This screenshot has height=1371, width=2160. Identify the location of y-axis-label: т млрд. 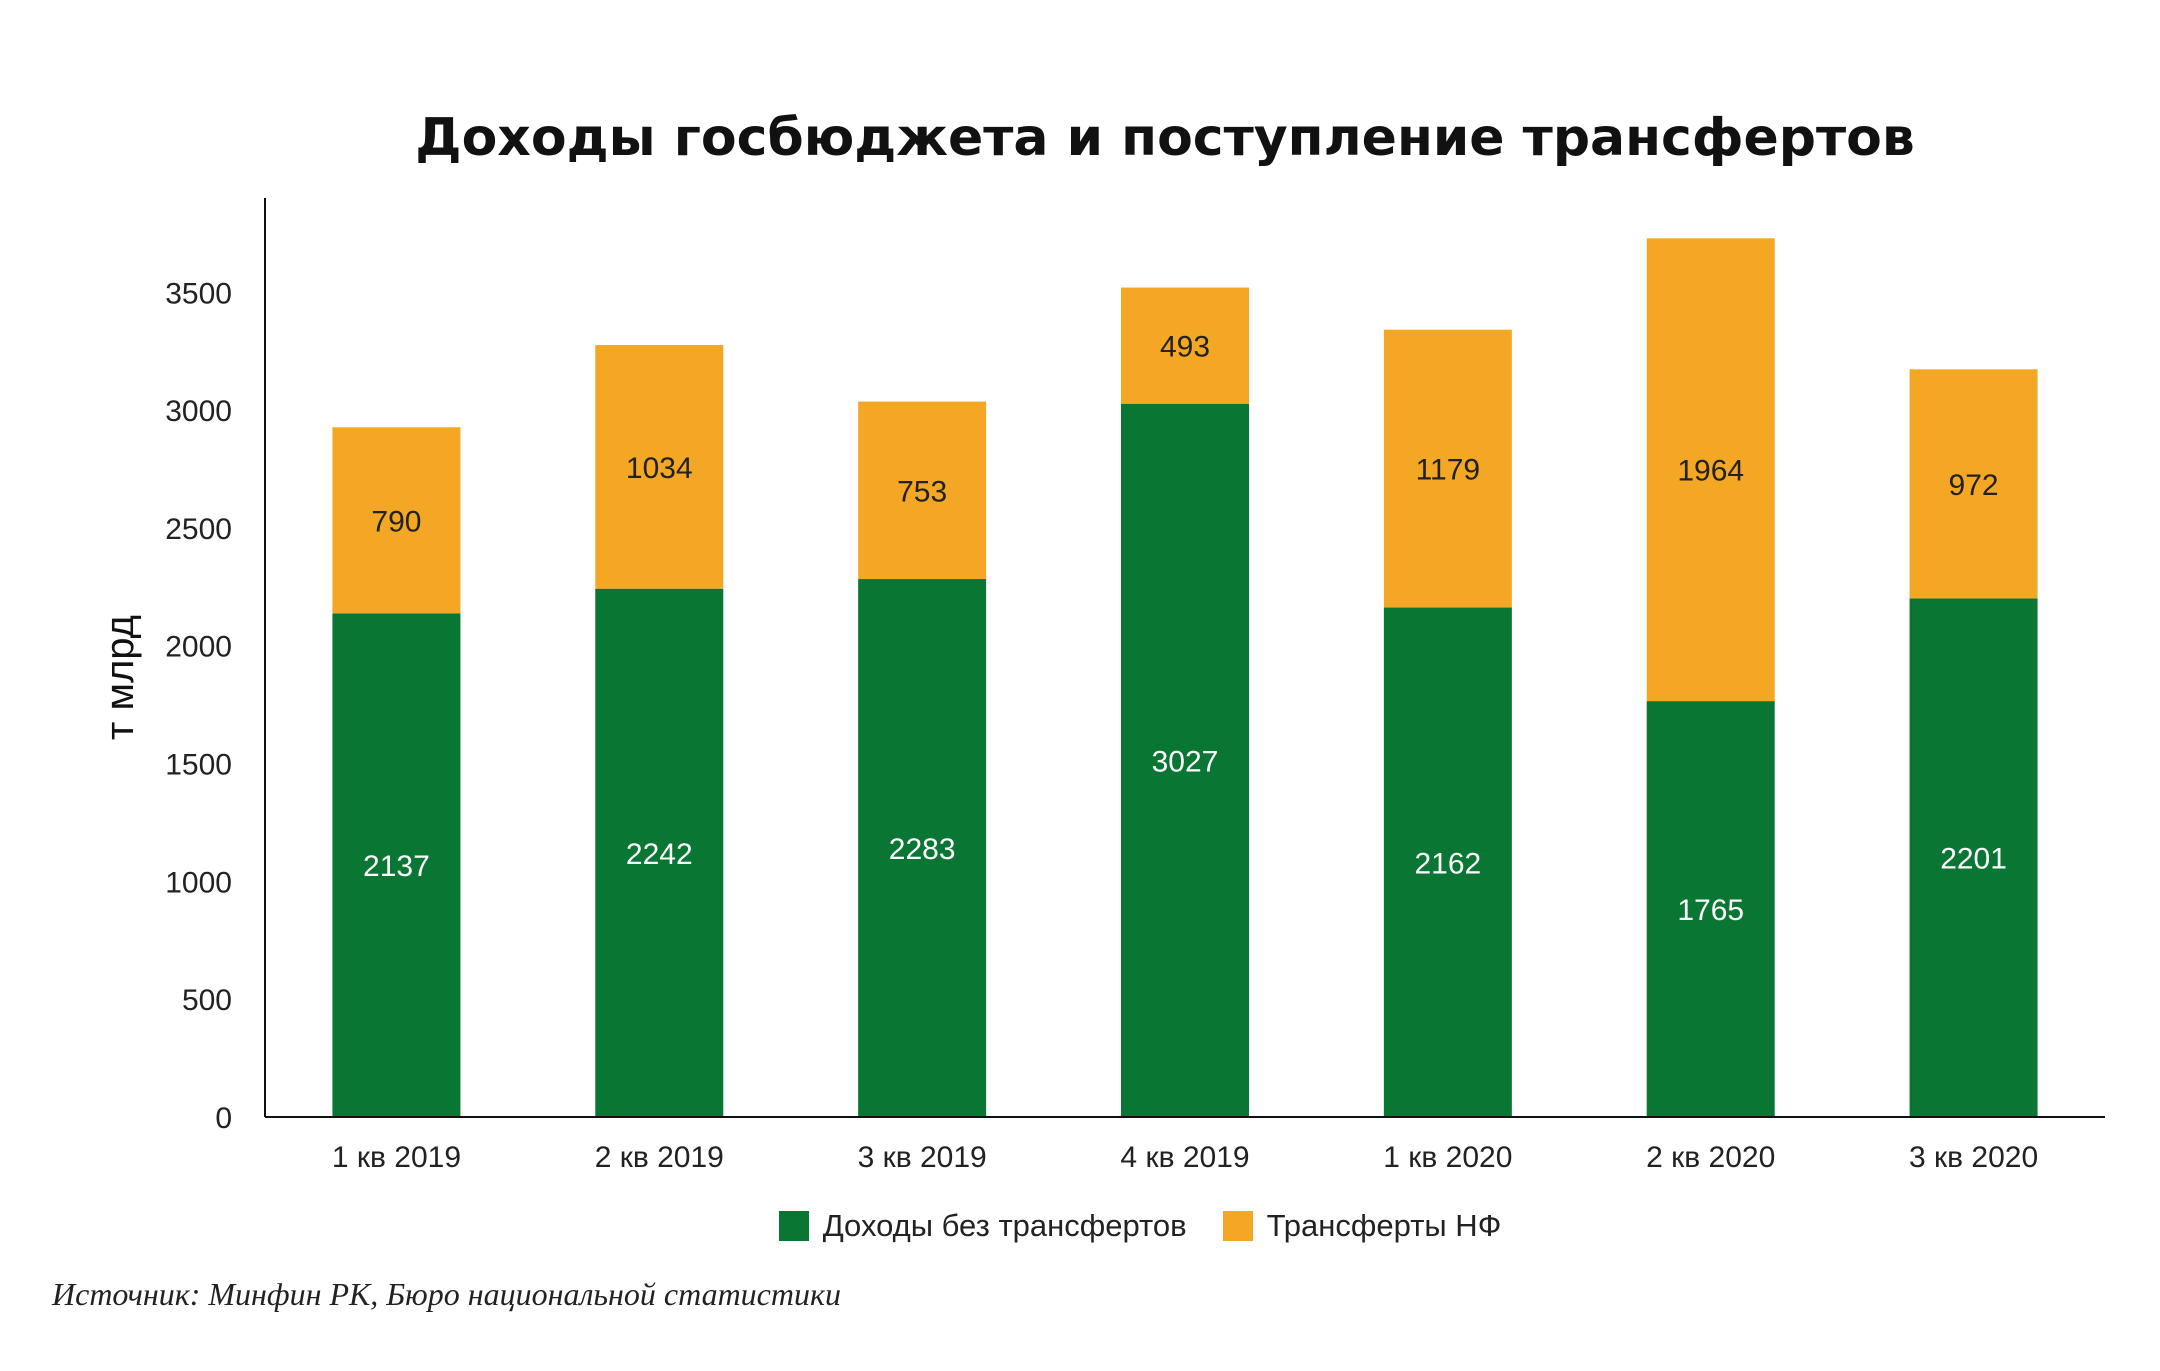
(120, 677).